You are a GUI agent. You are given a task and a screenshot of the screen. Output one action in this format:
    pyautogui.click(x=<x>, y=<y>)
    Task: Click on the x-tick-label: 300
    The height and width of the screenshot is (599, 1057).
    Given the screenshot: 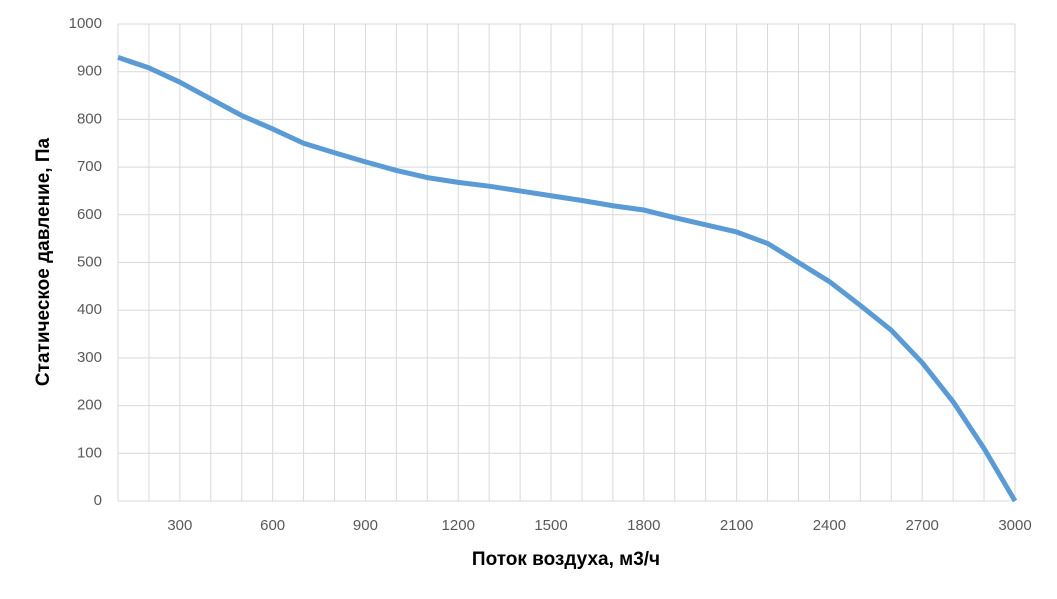 What is the action you would take?
    pyautogui.click(x=179, y=525)
    